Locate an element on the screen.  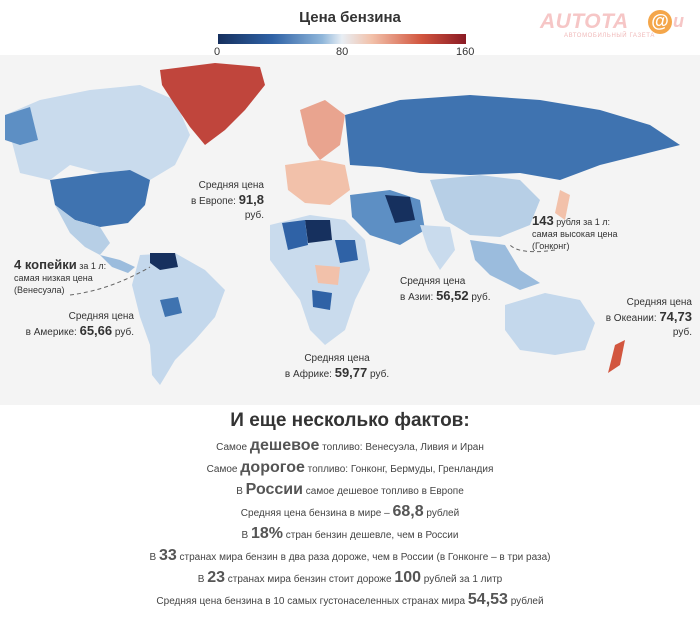
america-prefix: в Америке: is located at coordinates (52, 332).